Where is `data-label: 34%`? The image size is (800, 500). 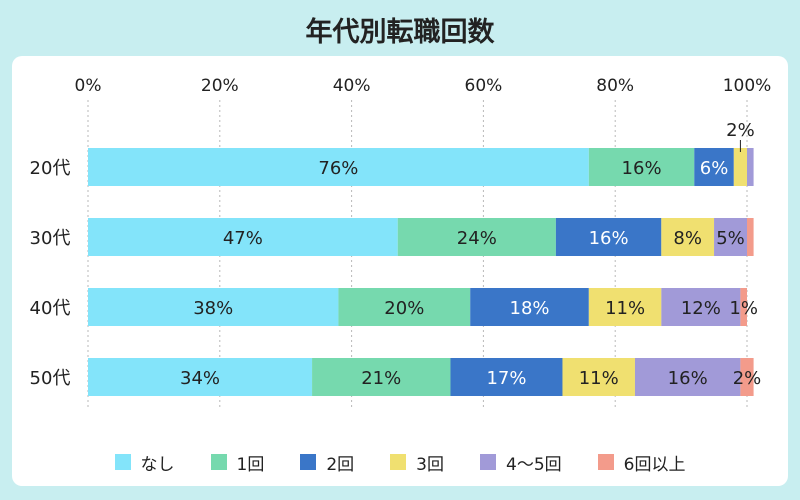 data-label: 34% is located at coordinates (200, 378).